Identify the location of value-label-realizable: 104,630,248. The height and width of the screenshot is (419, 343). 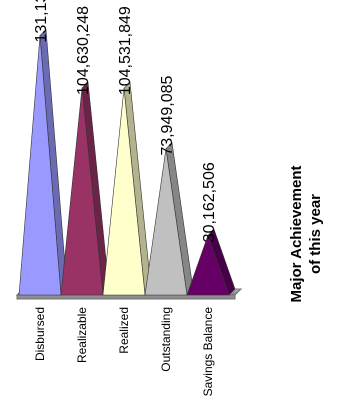
(83, 50).